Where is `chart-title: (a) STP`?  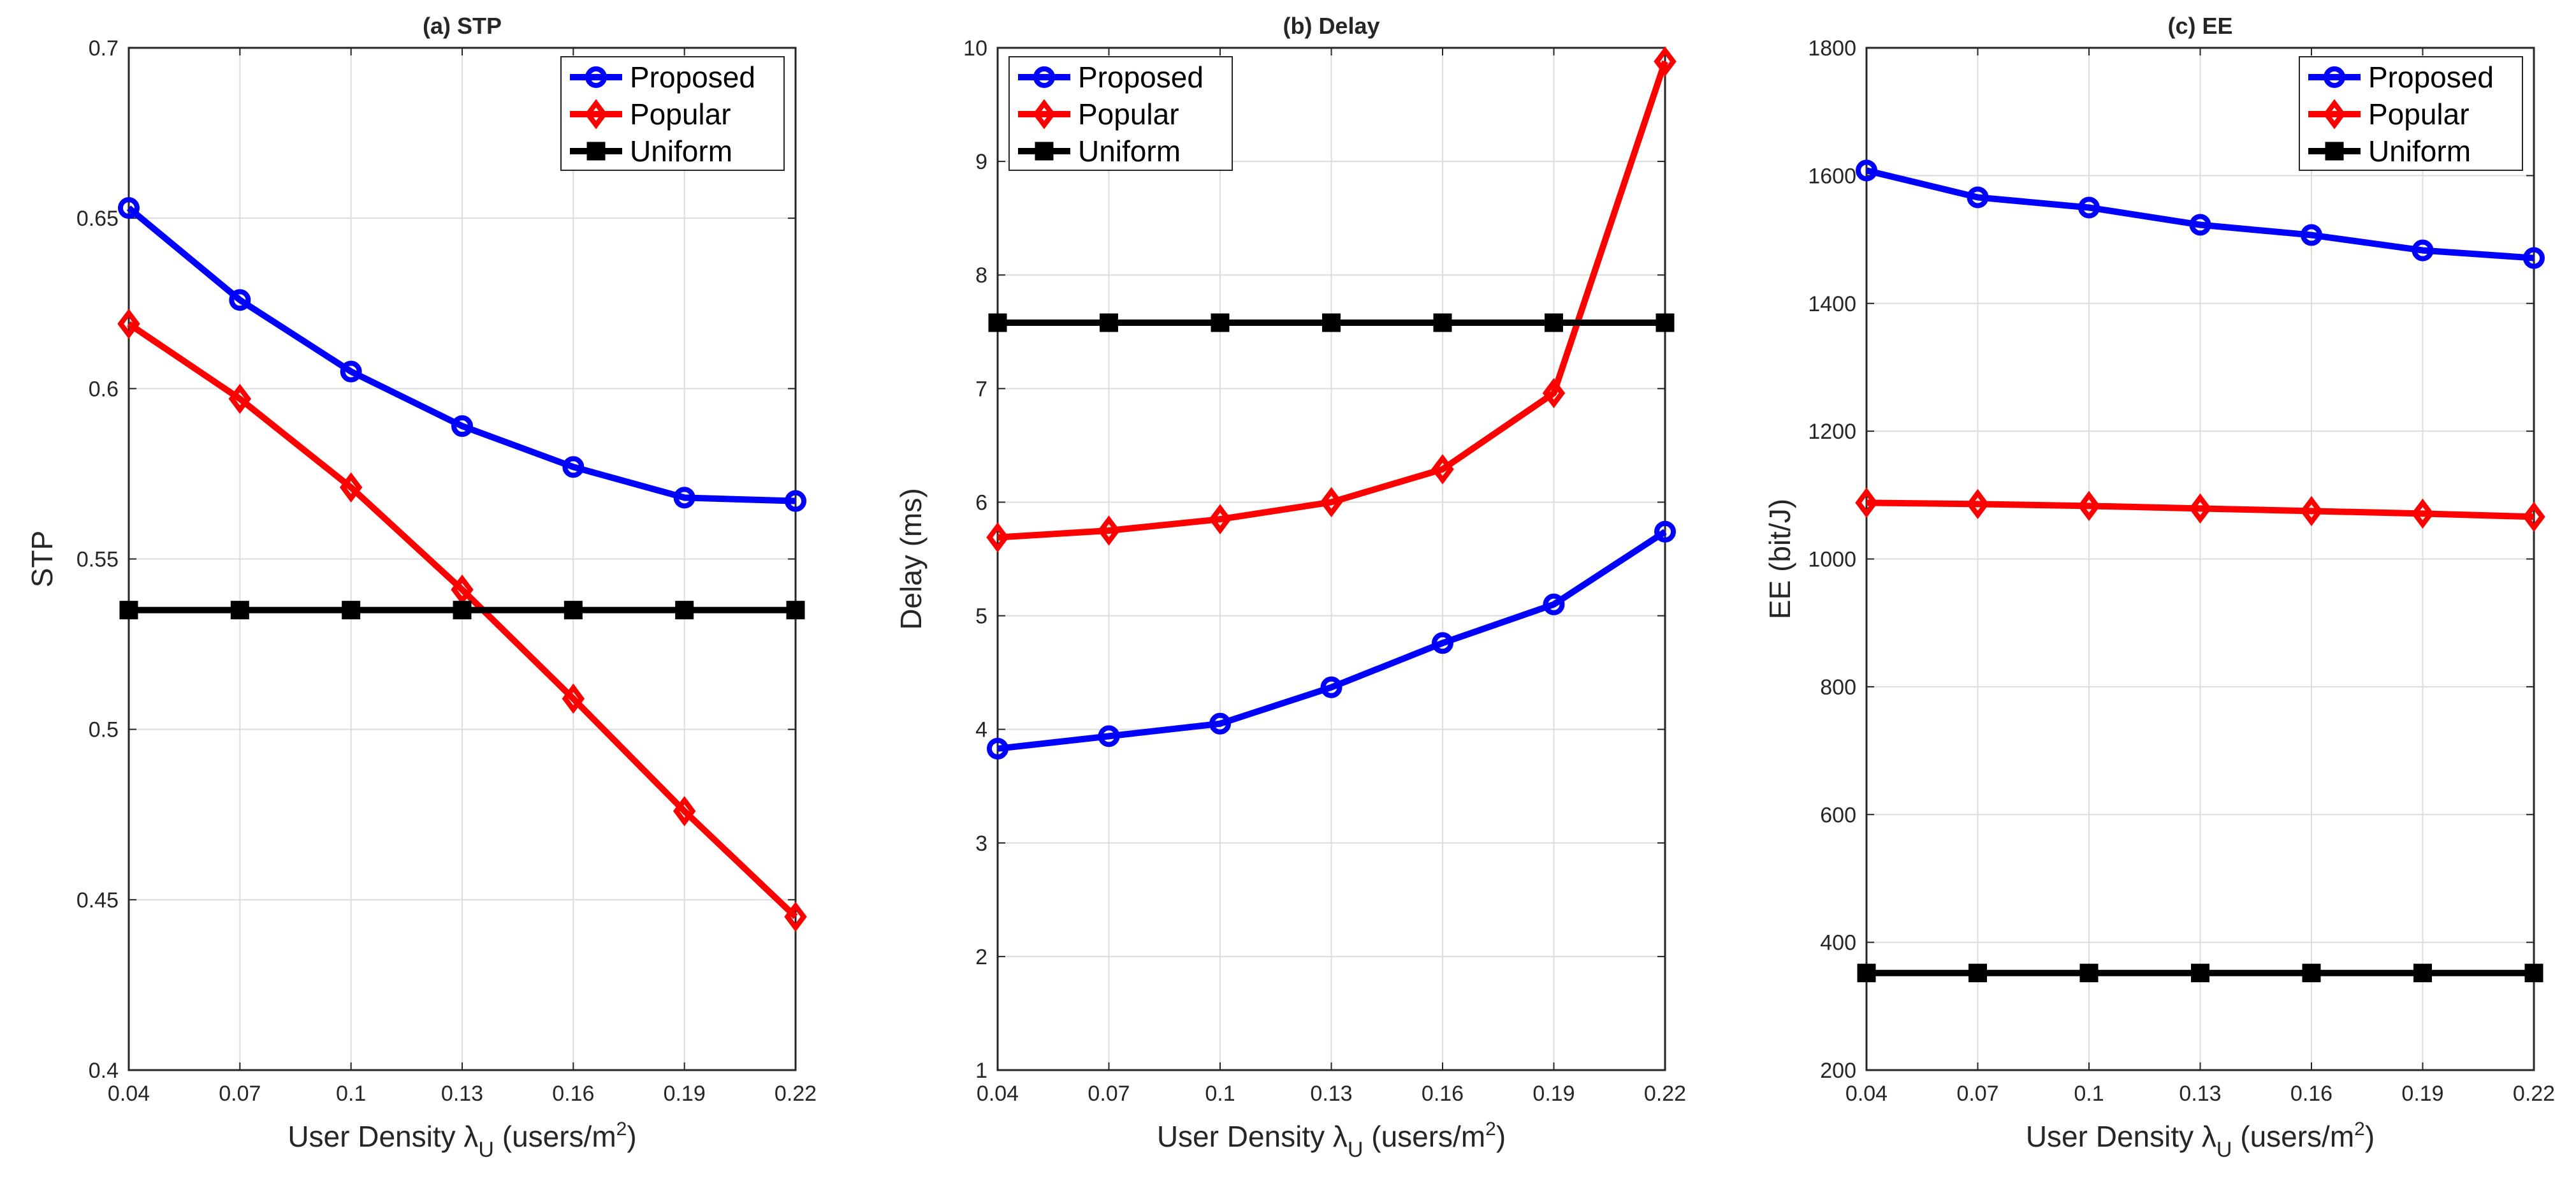
chart-title: (a) STP is located at coordinates (462, 26).